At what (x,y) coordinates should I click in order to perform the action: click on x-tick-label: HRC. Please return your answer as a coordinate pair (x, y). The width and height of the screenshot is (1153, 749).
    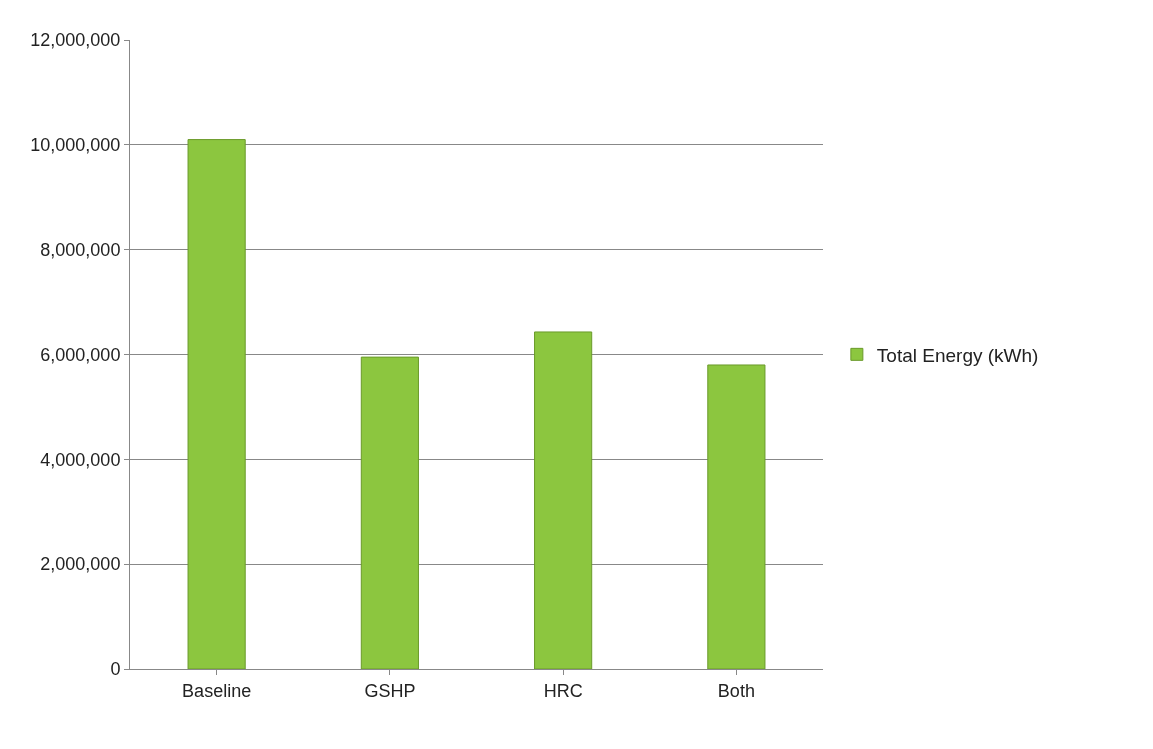
    Looking at the image, I should click on (563, 690).